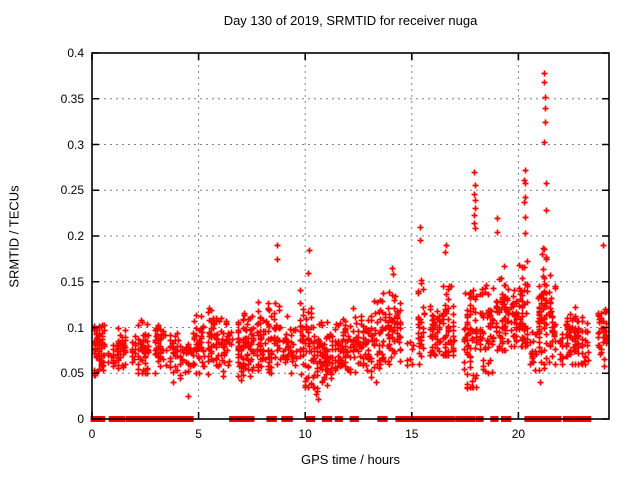 Image resolution: width=640 pixels, height=480 pixels. I want to click on y-tick-label: 0.15, so click(72, 281).